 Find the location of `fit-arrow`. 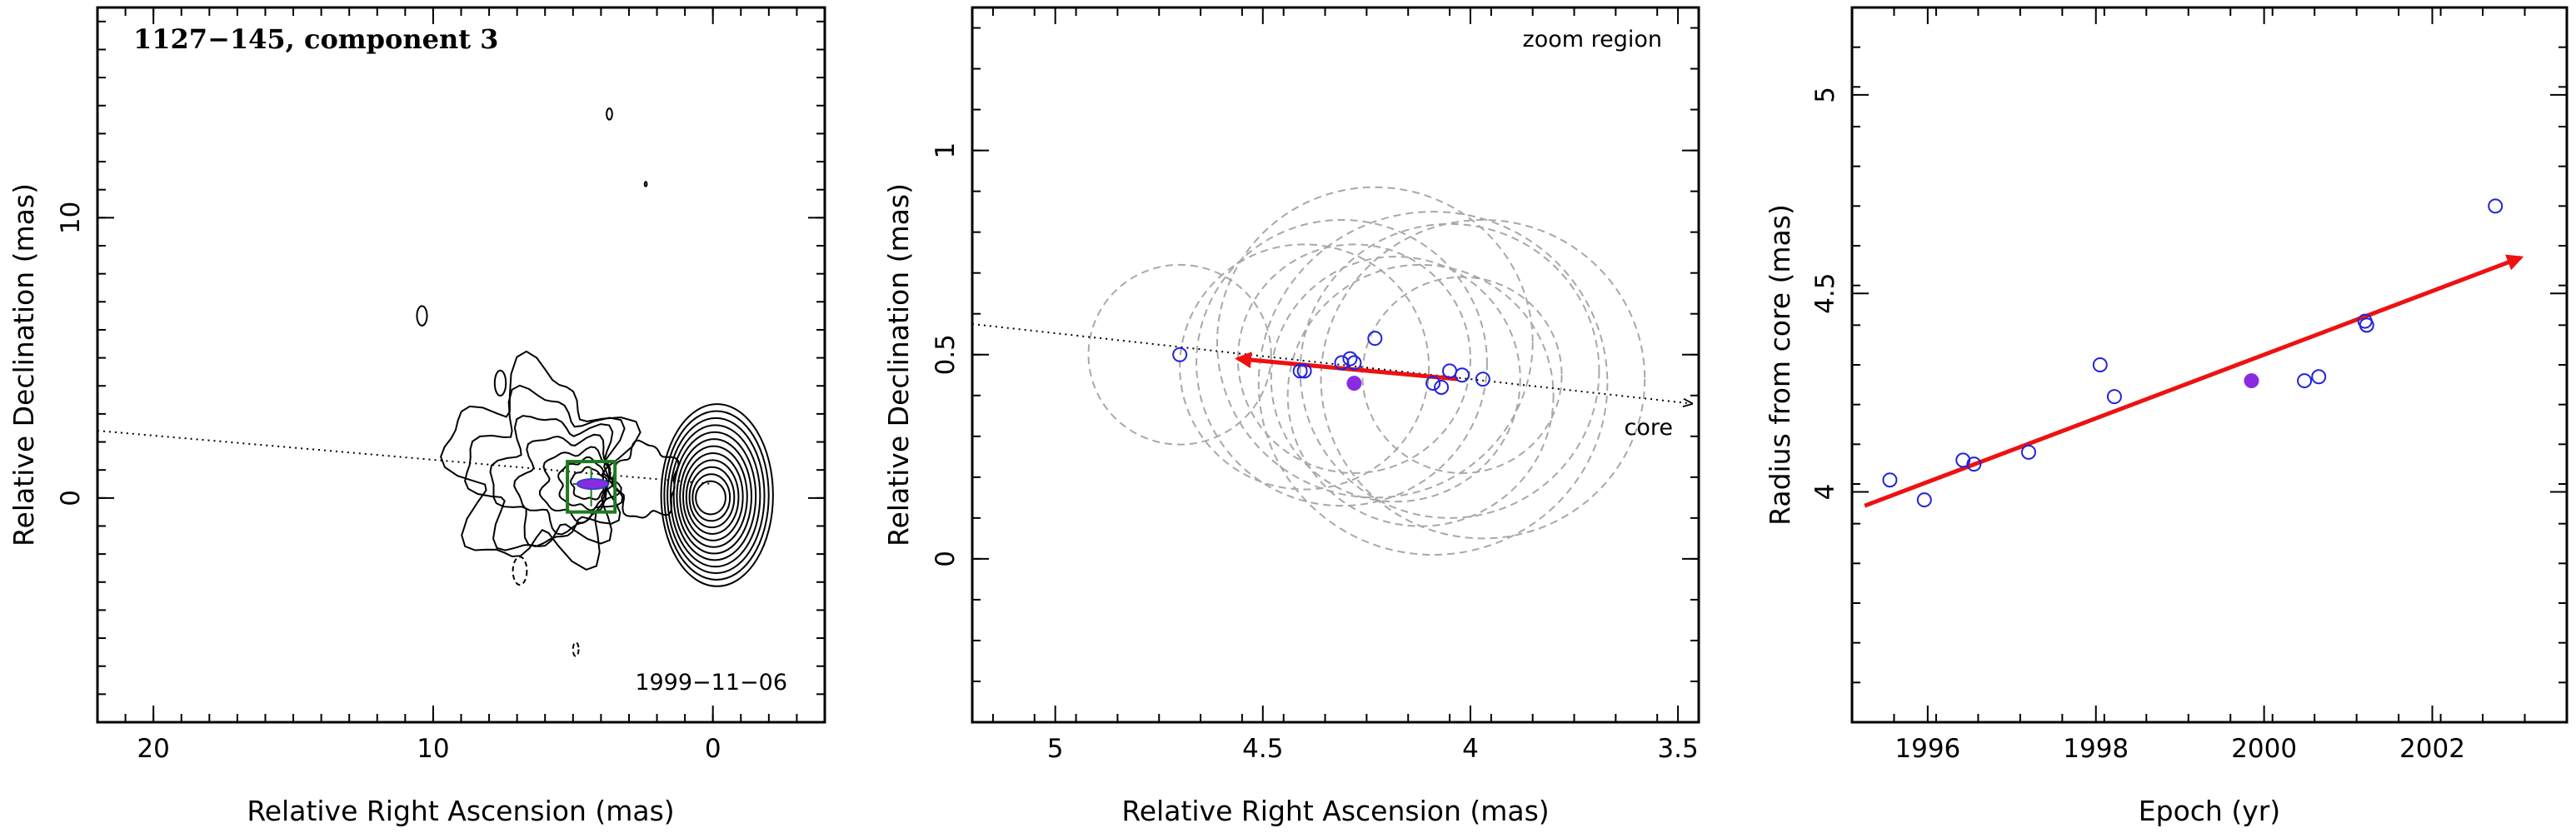

fit-arrow is located at coordinates (2194, 381).